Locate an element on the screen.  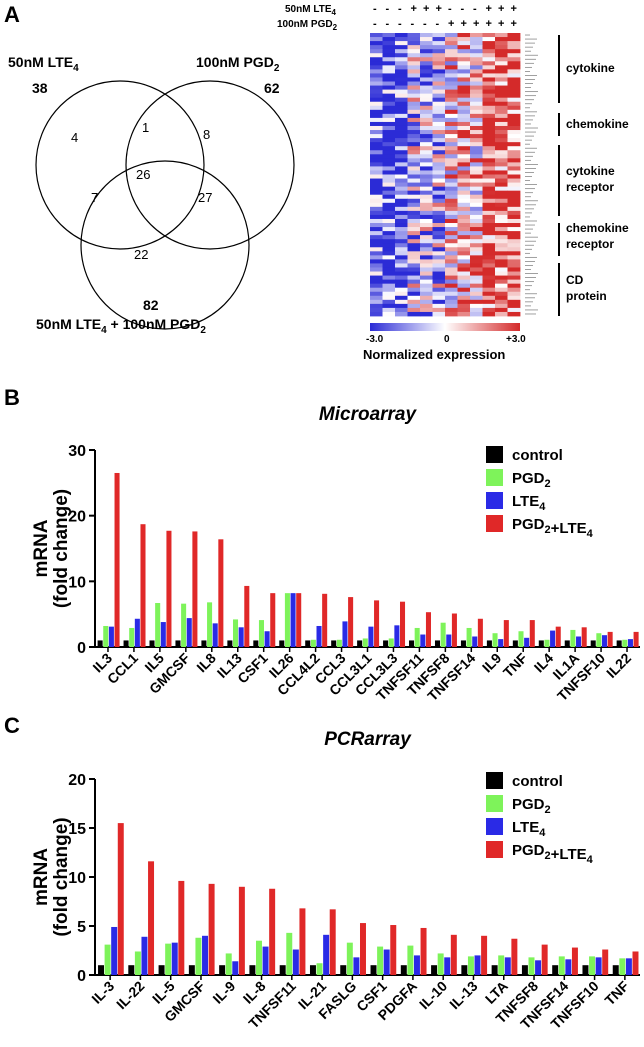
panel-c-label: C is located at coordinates (12, 725).